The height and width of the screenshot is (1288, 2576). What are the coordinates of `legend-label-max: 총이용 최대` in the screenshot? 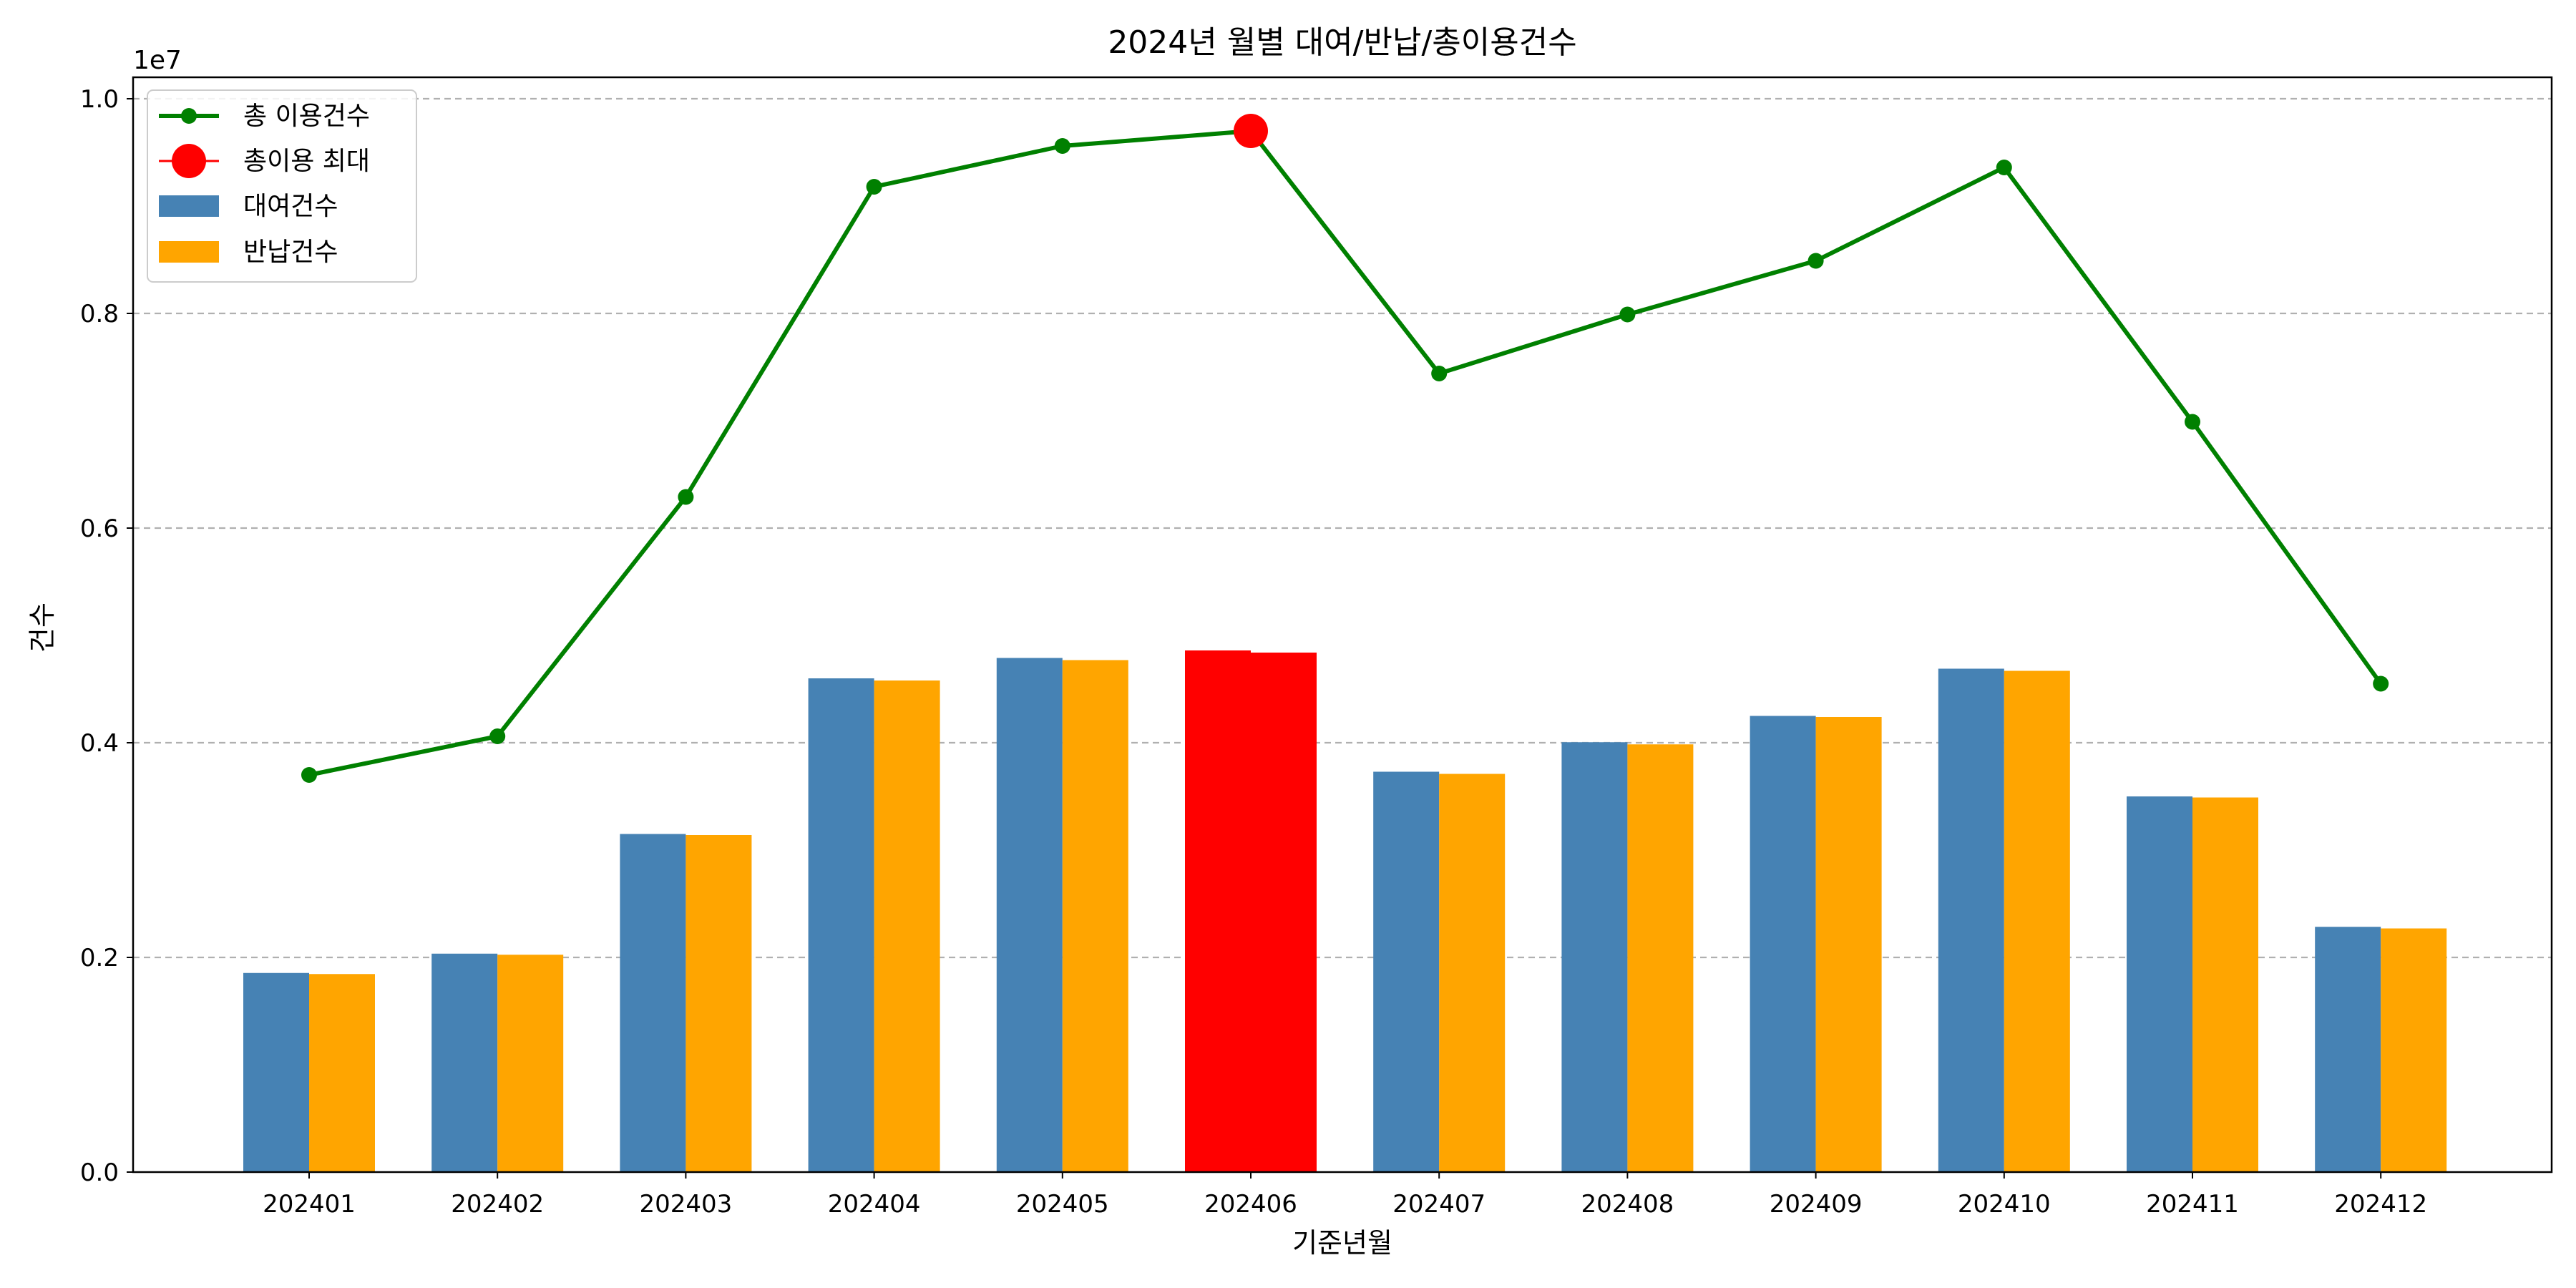 It's located at (306, 161).